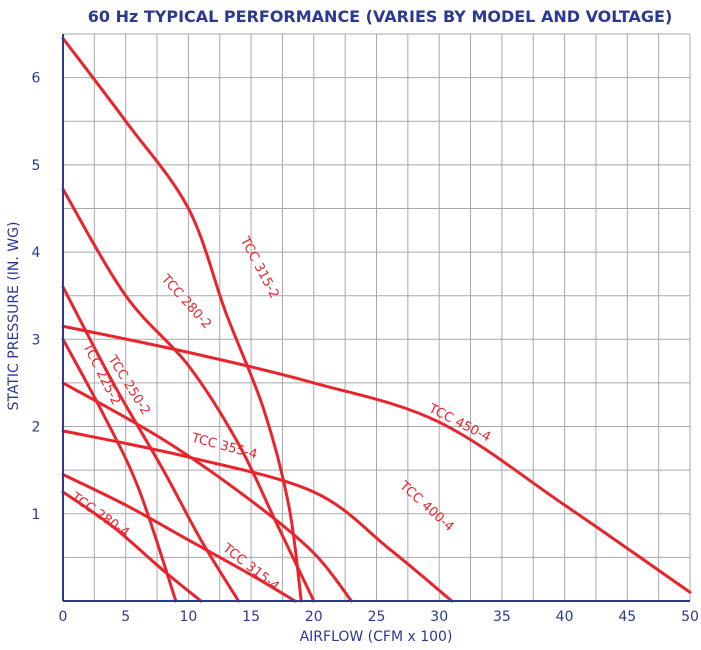 The height and width of the screenshot is (650, 701). I want to click on x-tick-label: 25, so click(377, 617).